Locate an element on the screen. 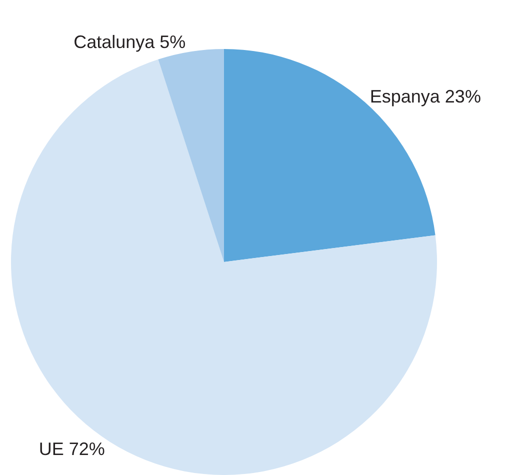 The height and width of the screenshot is (475, 531). slice-label: Catalunya 5% is located at coordinates (130, 42).